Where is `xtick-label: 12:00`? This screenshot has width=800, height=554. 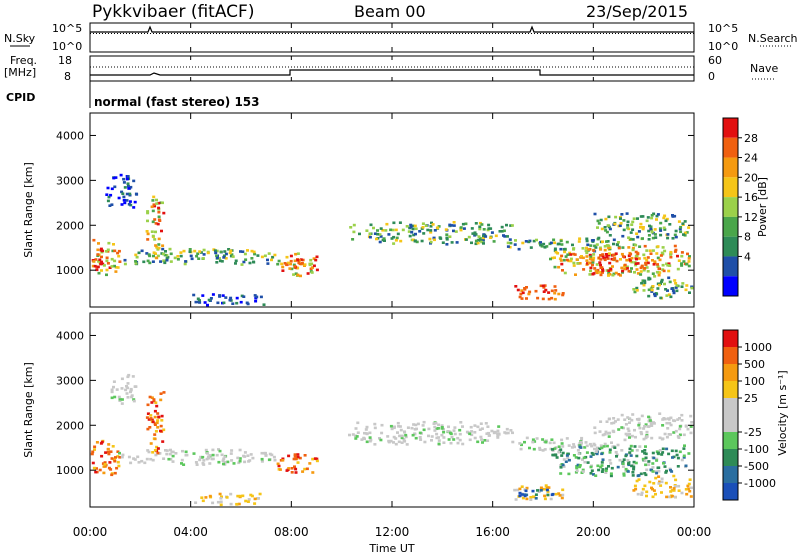 xtick-label: 12:00 is located at coordinates (392, 532).